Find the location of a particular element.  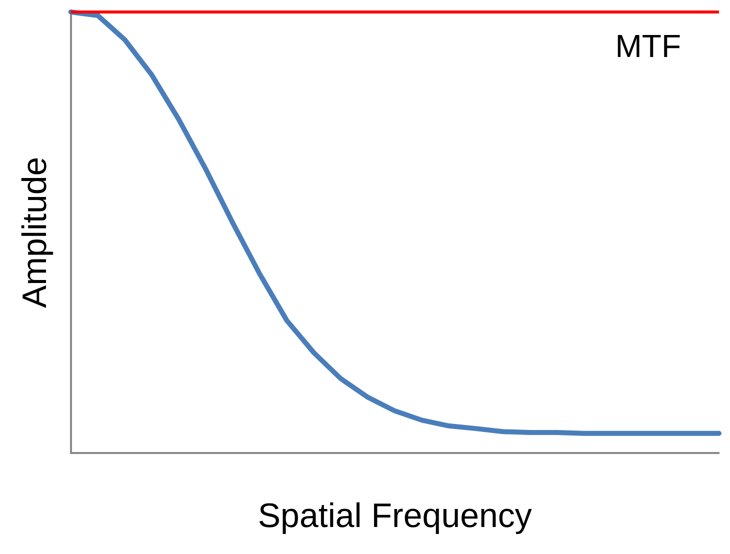

x-axis-title: Spatial Frequency is located at coordinates (395, 515).